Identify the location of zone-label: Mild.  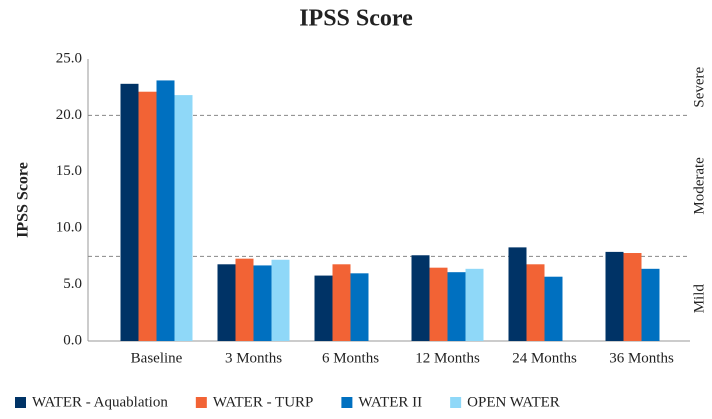
(699, 299).